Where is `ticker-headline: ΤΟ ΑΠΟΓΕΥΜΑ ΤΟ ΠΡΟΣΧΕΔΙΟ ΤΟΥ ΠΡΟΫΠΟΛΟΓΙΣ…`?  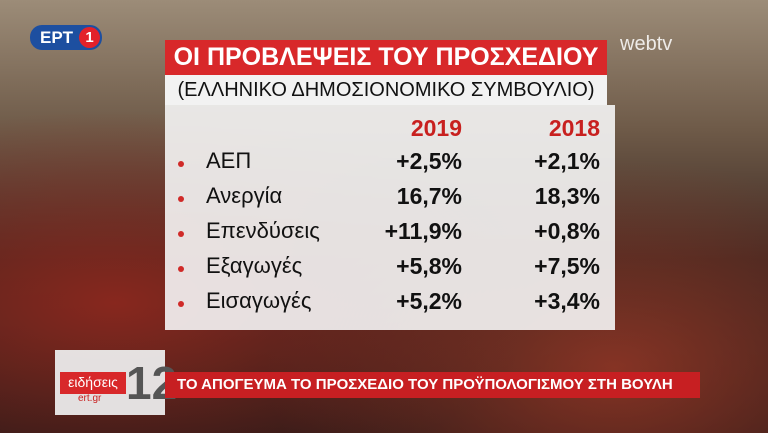
ticker-headline: ΤΟ ΑΠΟΓΕΥΜΑ ΤΟ ΠΡΟΣΧΕΔΙΟ ΤΟΥ ΠΡΟΫΠΟΛΟΓΙΣ… is located at coordinates (432, 385).